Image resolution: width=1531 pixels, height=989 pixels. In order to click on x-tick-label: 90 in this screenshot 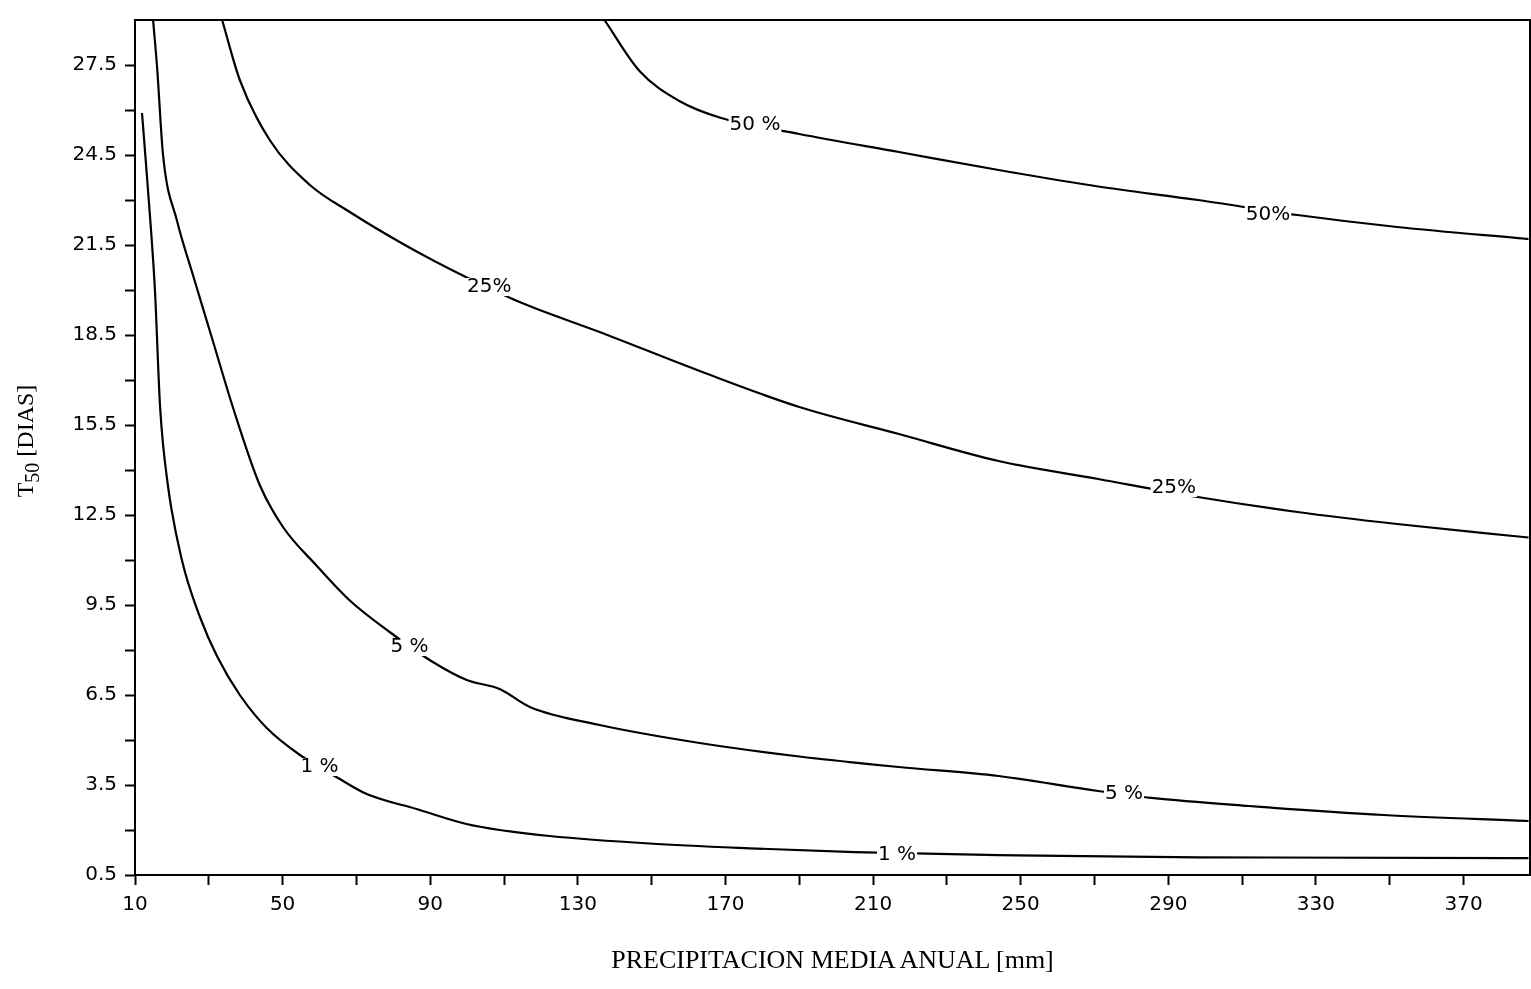, I will do `click(430, 903)`.